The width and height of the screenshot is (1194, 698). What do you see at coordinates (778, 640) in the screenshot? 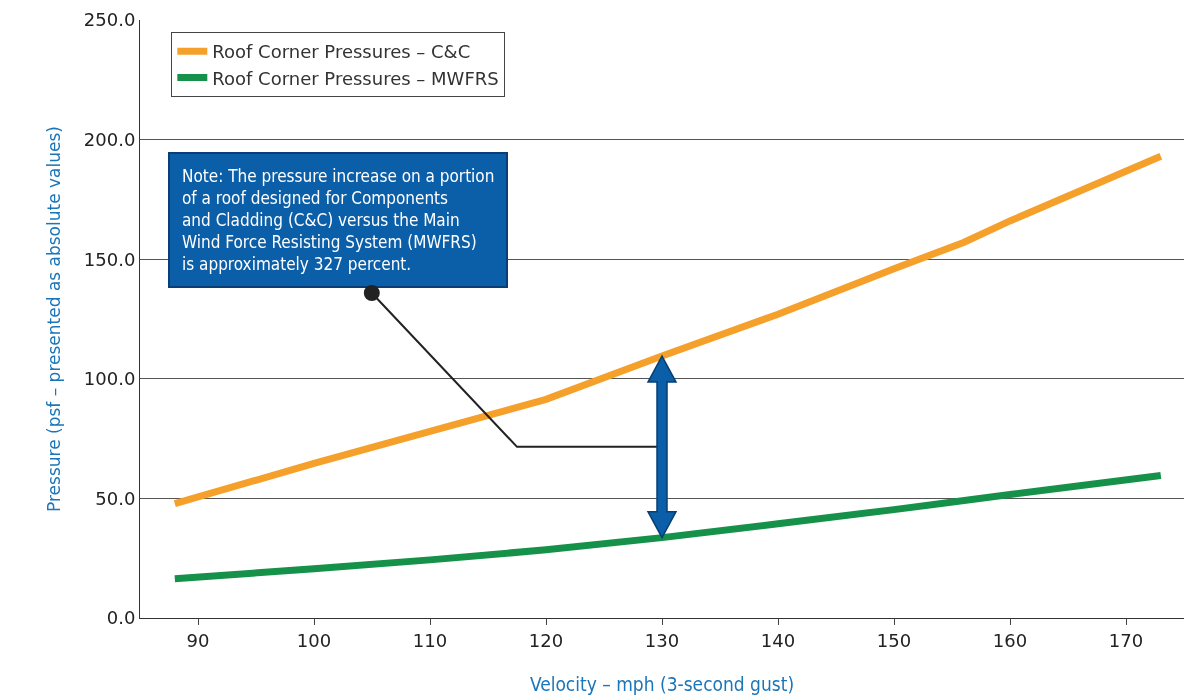
I see `x-tick-label: 140` at bounding box center [778, 640].